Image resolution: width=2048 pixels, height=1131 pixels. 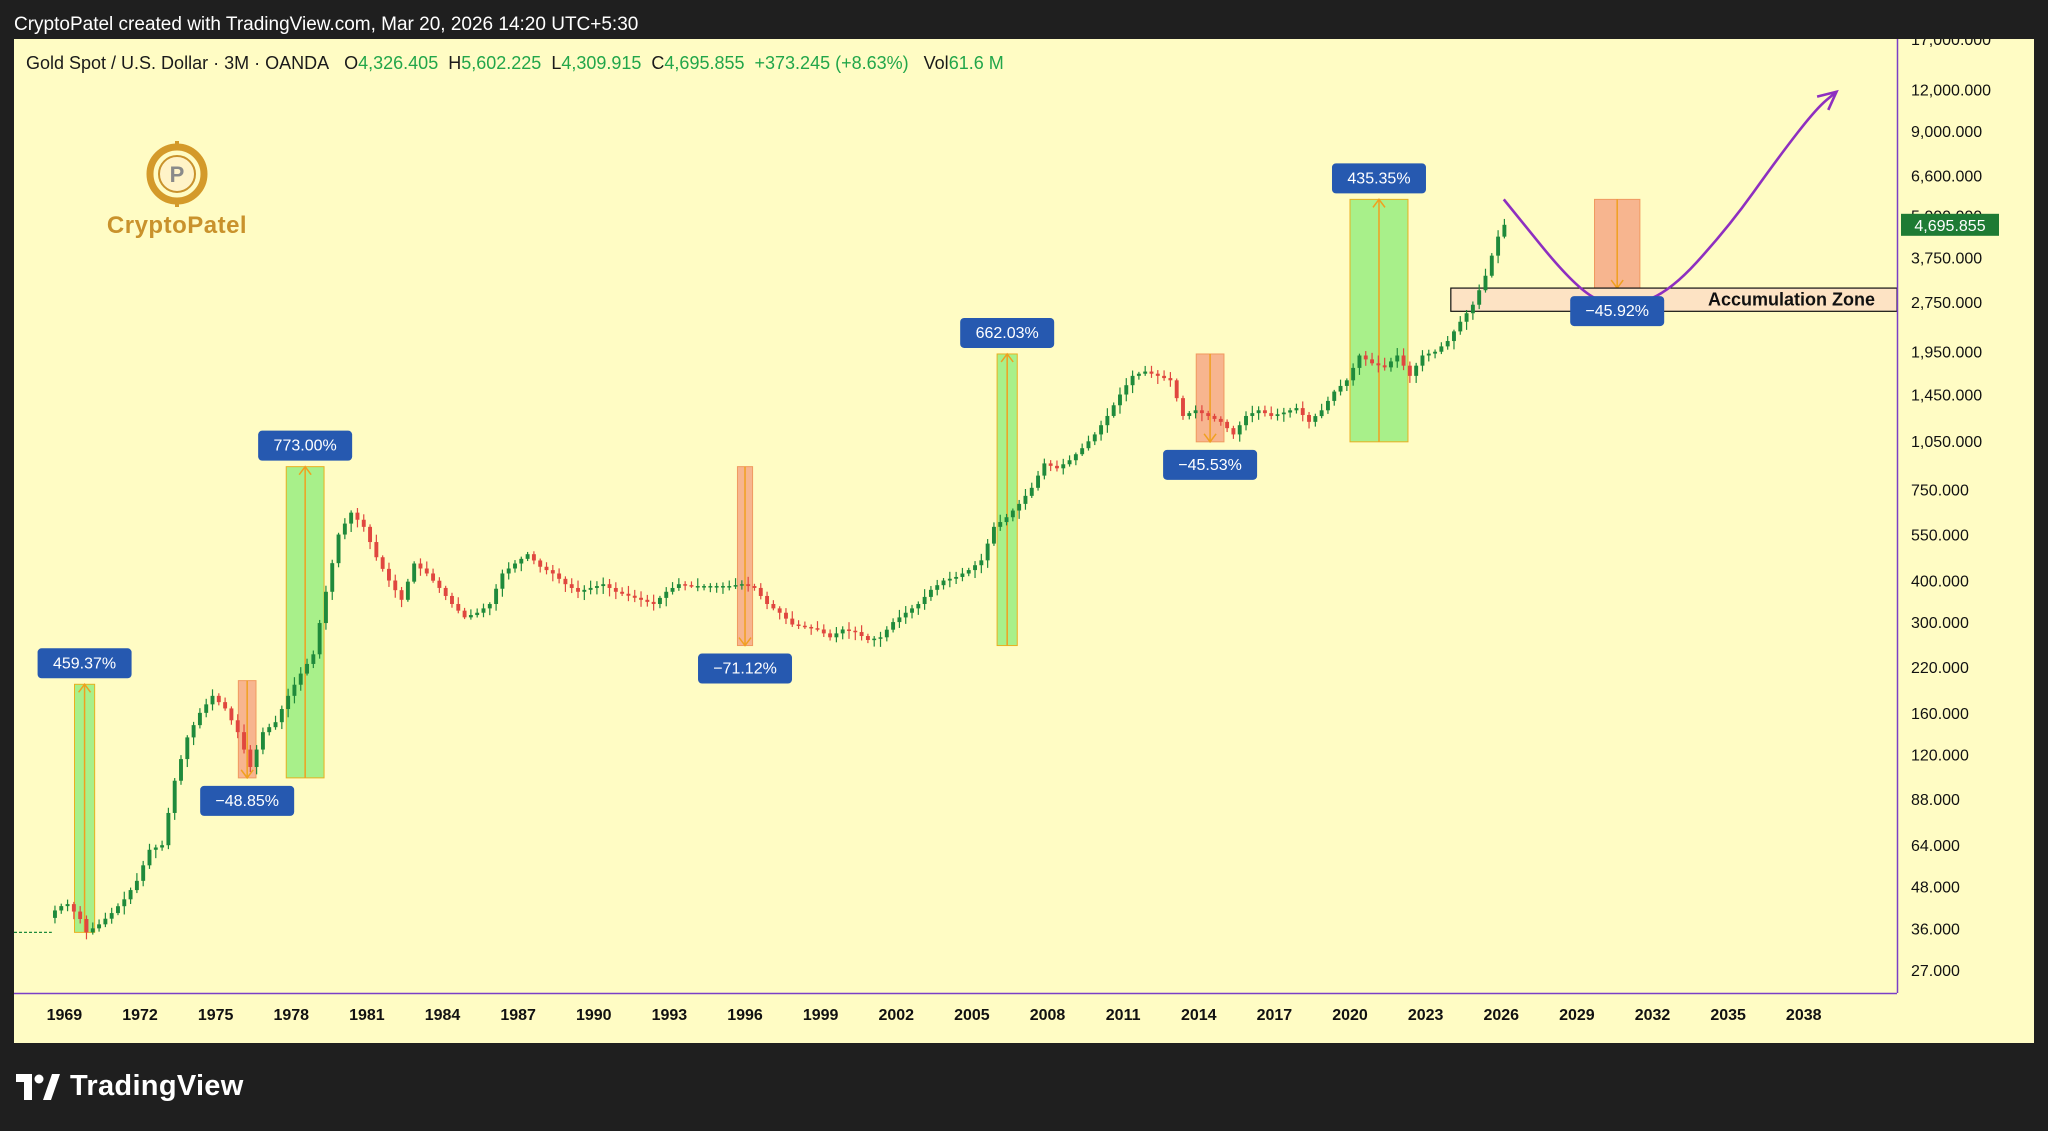 I want to click on tradingview-footer: TradingView, so click(x=130, y=1086).